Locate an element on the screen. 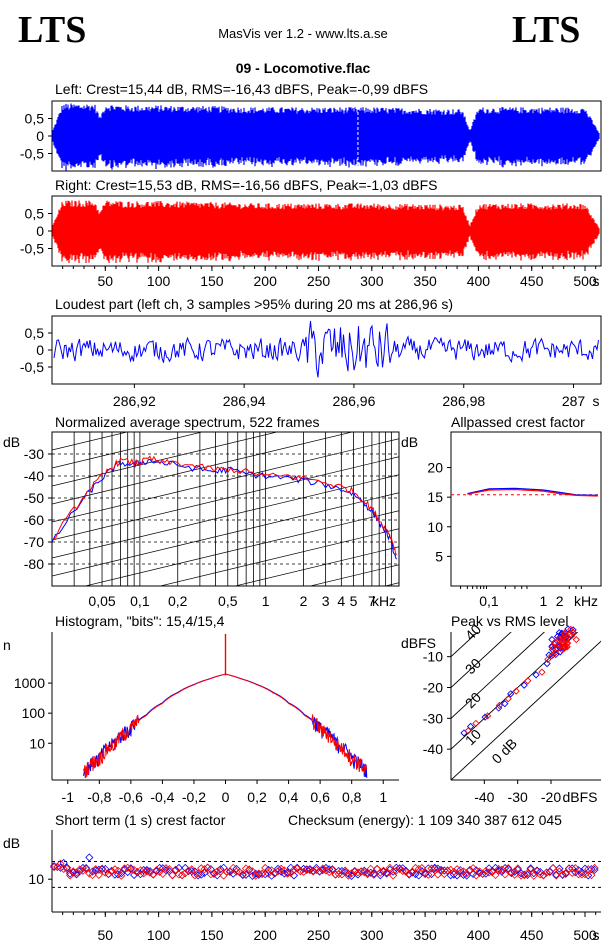 The width and height of the screenshot is (606, 946). peak-rms-ytick-label: -40 is located at coordinates (433, 749).